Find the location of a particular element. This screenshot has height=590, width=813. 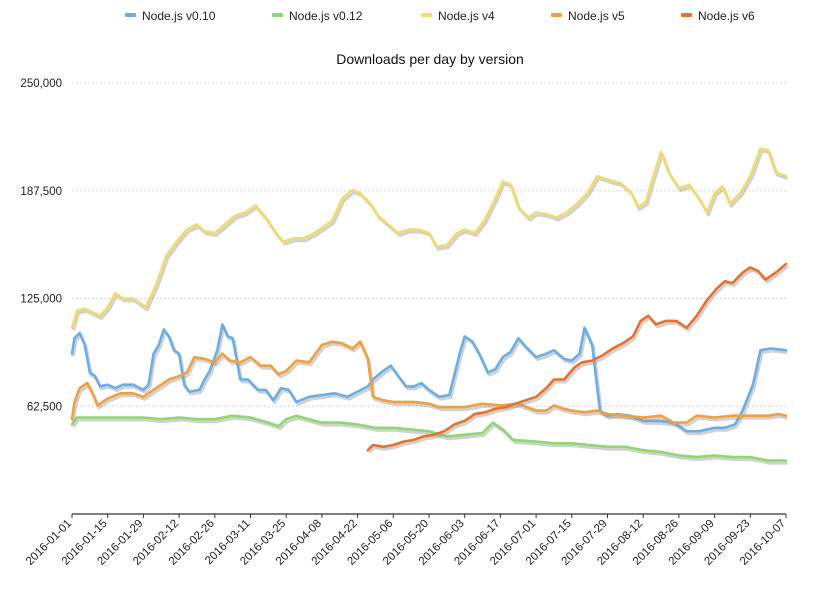

series-shadow is located at coordinates (430, 440).